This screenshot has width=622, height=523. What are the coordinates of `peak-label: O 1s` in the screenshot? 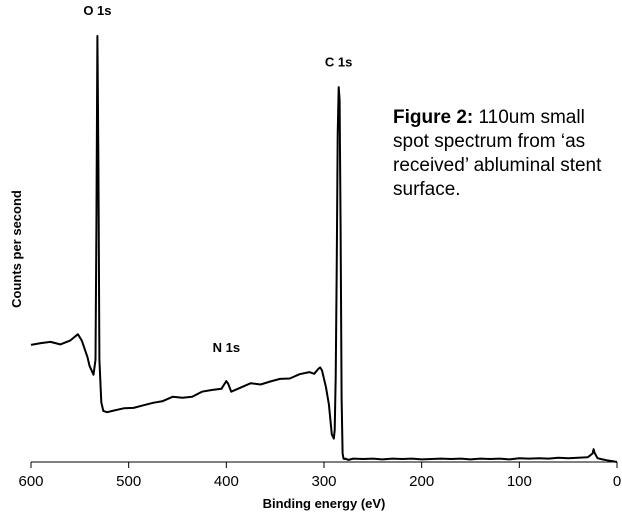 It's located at (97, 10).